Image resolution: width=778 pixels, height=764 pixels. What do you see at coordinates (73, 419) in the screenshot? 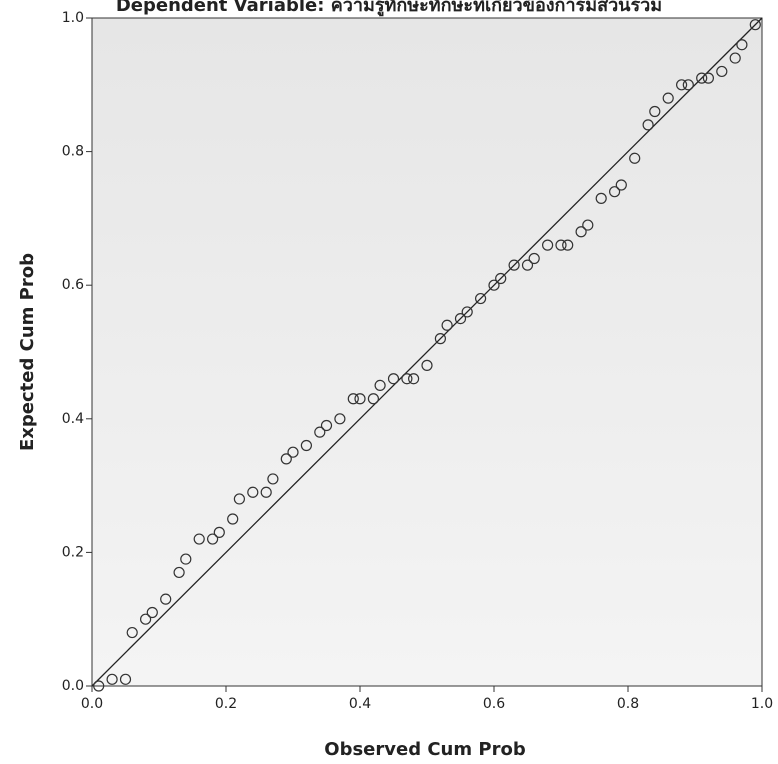
I see `y-tick-label: 0.4` at bounding box center [73, 419].